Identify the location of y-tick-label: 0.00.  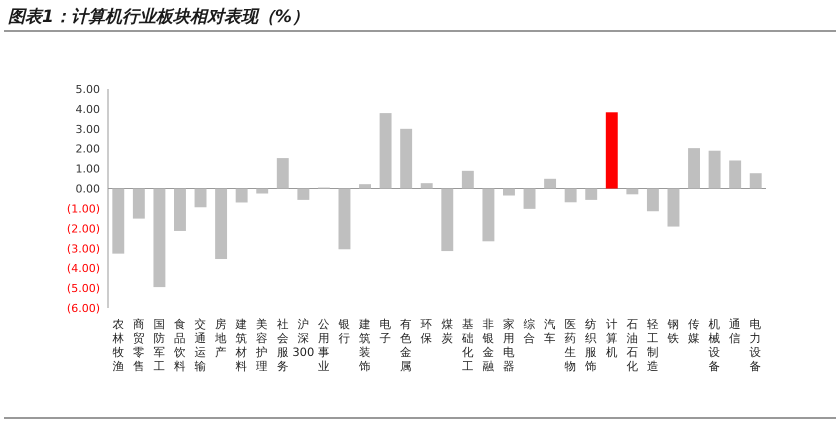
(88, 189).